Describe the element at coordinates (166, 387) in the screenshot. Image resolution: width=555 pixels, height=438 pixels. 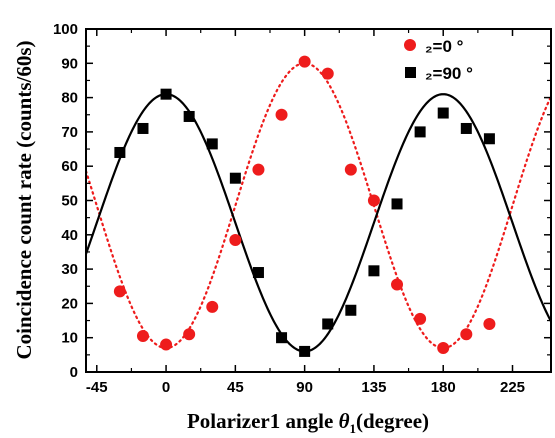
I see `x-tick-label: 0` at that location.